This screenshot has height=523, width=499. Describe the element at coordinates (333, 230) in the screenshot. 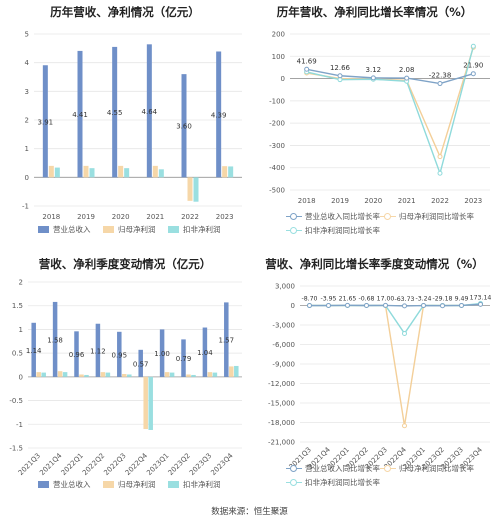

I see `legend-item-deducted-growth: 扣非净利润同比增长率` at that location.